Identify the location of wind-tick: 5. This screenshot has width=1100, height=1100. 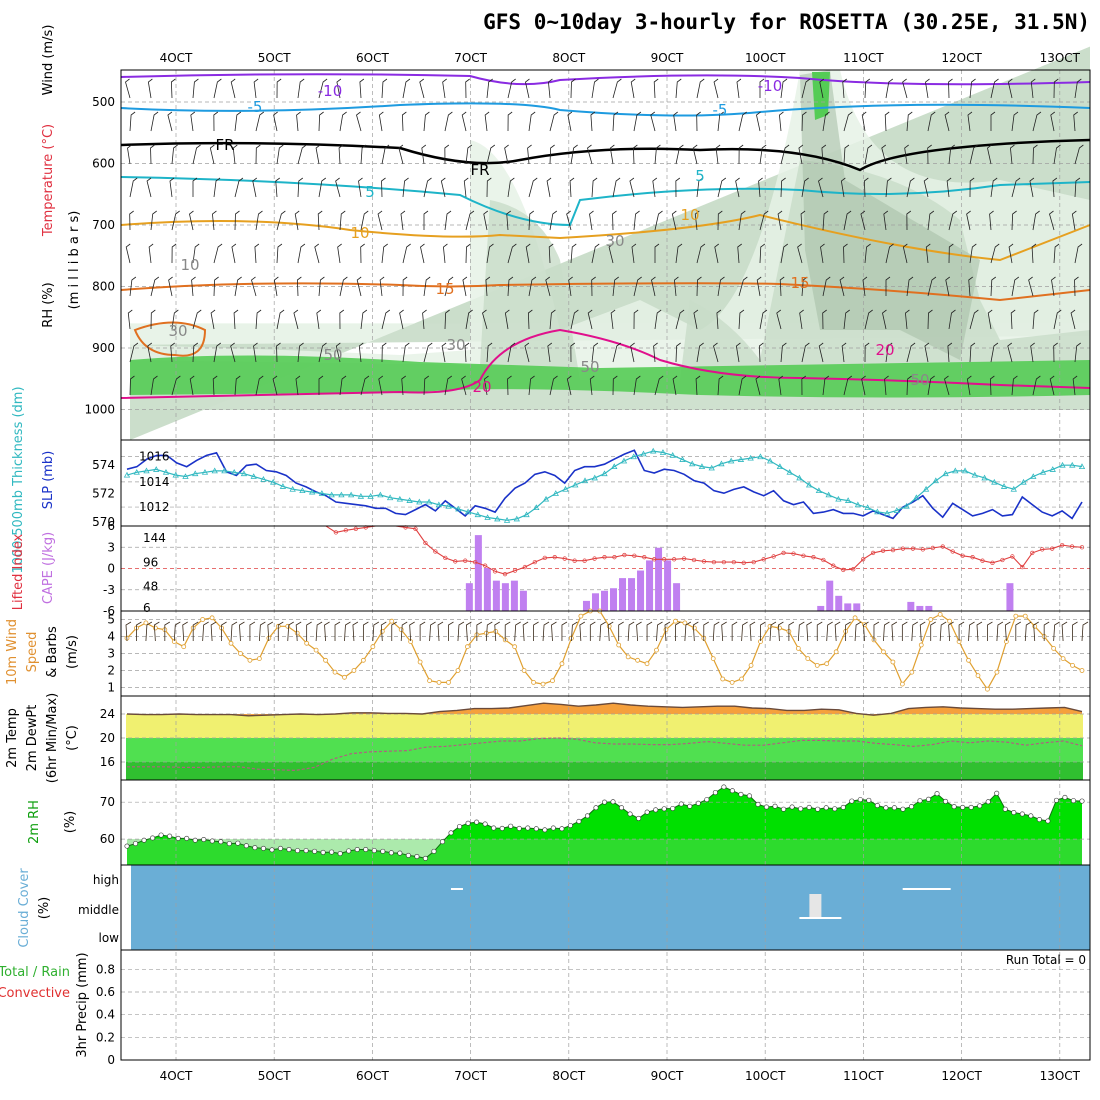
(111, 620).